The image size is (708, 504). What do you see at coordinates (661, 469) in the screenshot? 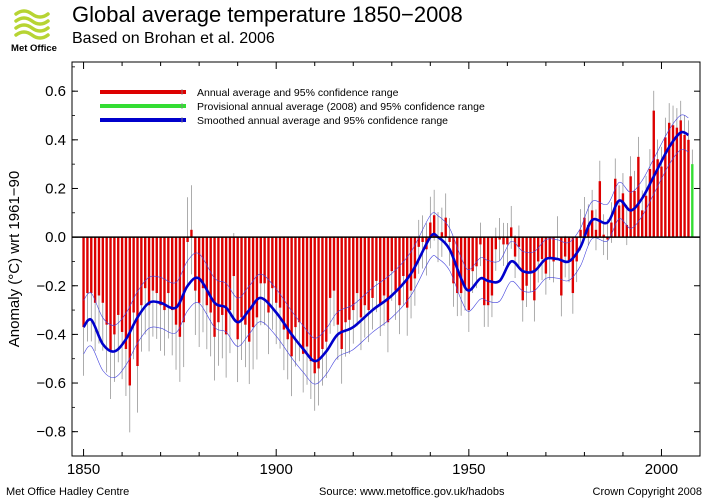
I see `x-tick-label: 2000` at bounding box center [661, 469].